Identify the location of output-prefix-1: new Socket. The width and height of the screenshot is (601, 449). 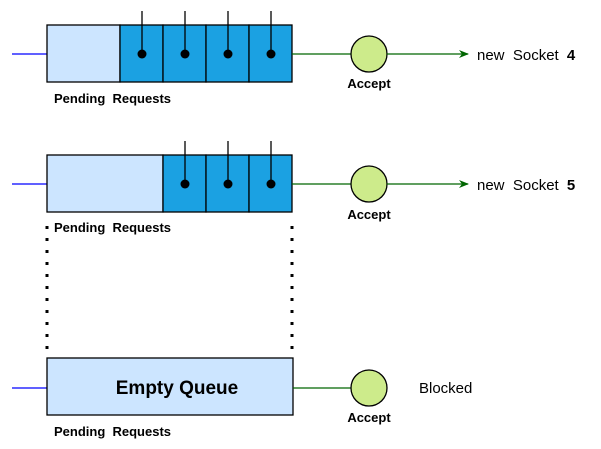
(518, 55).